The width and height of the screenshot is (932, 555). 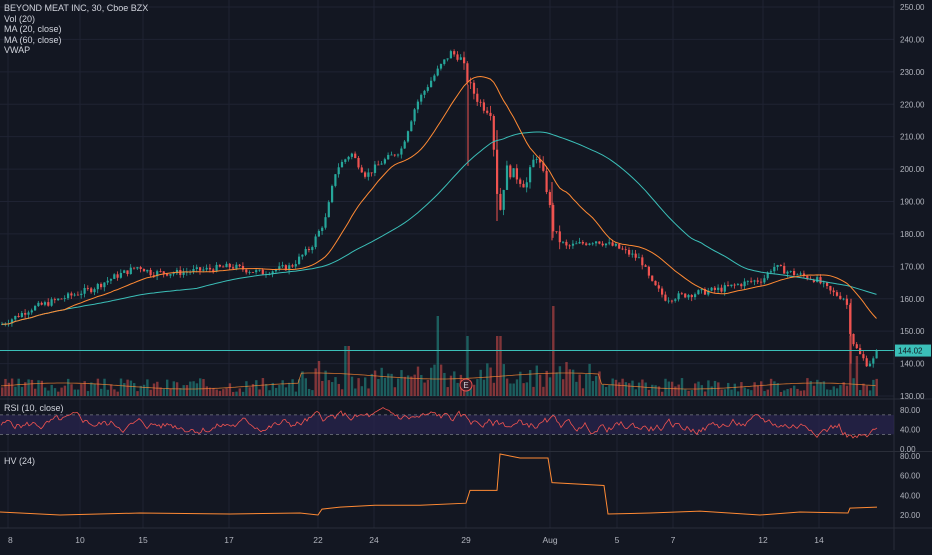 What do you see at coordinates (17, 50) in the screenshot?
I see `indicator-vwap: VWAP` at bounding box center [17, 50].